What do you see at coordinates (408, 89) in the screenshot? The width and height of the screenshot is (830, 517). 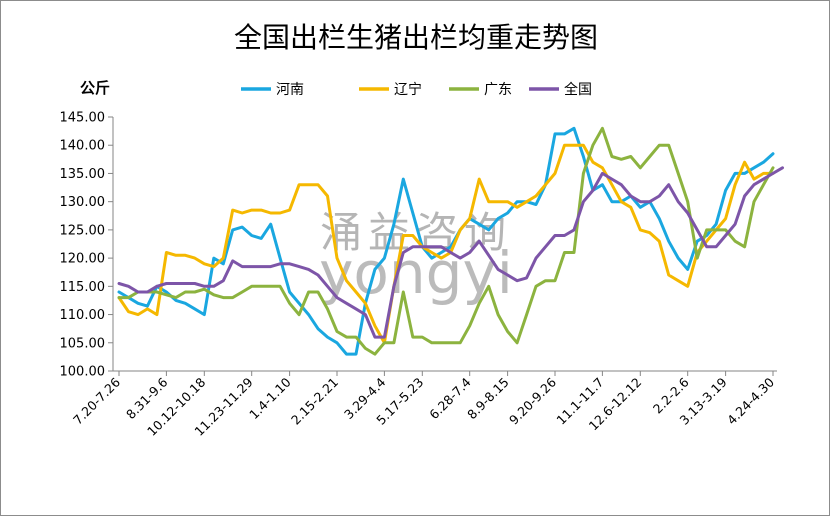 I see `legend-label-2: 辽宁` at bounding box center [408, 89].